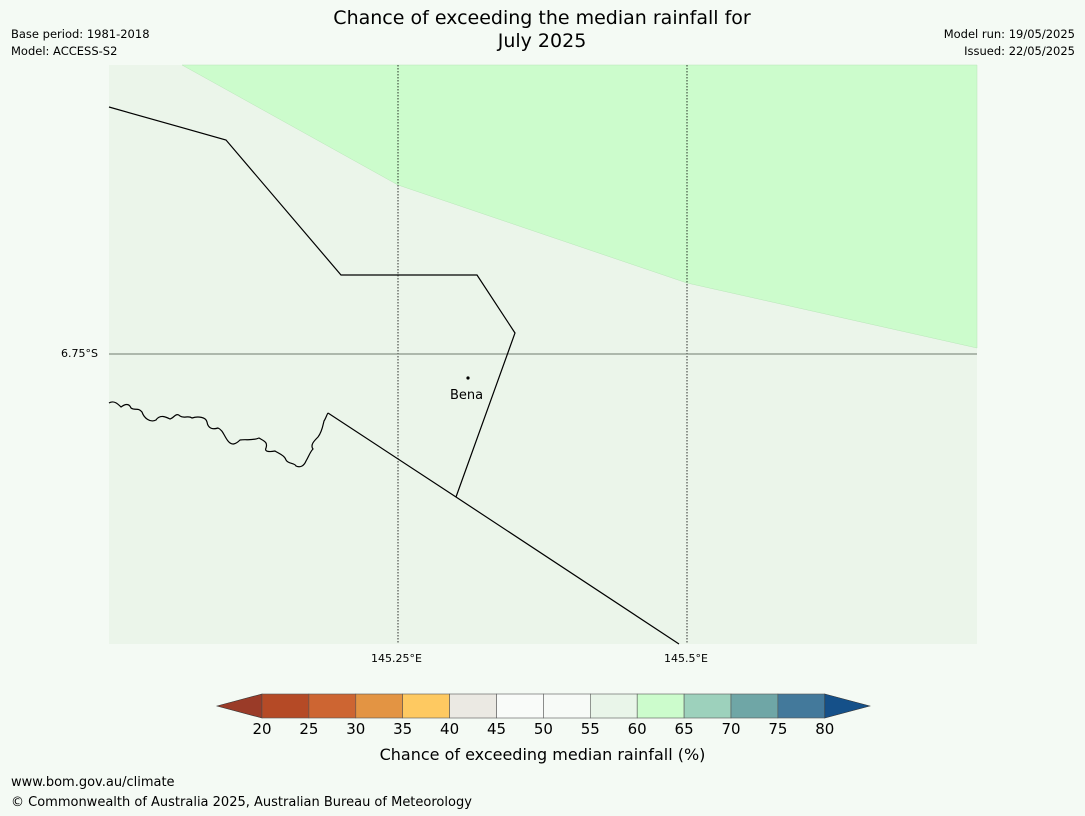 The height and width of the screenshot is (816, 1085). What do you see at coordinates (218, 434) in the screenshot?
I see `river-line` at bounding box center [218, 434].